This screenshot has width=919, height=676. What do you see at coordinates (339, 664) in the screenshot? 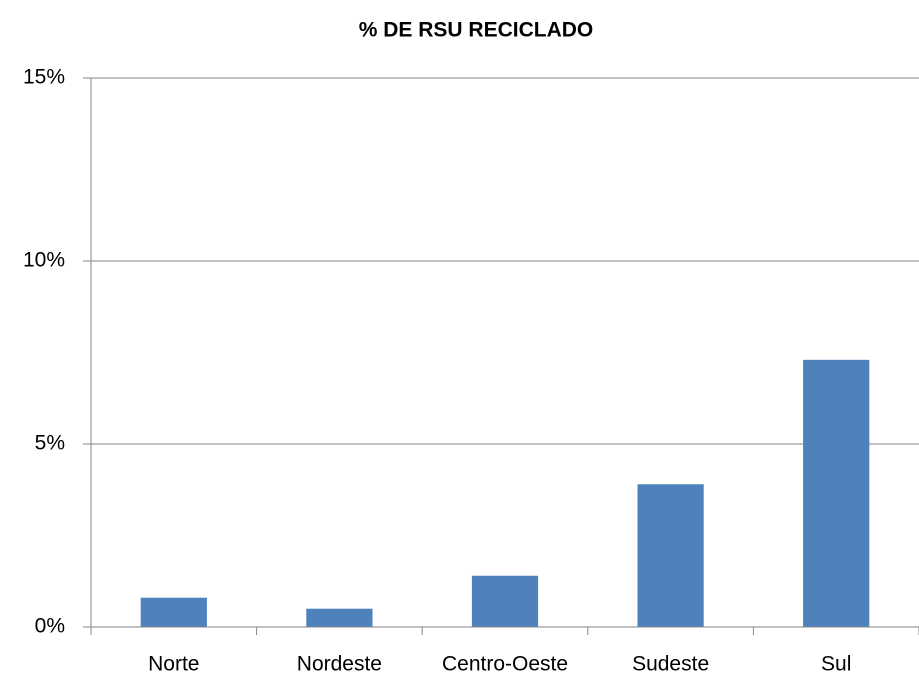
I see `x-tick-label: Nordeste` at bounding box center [339, 664].